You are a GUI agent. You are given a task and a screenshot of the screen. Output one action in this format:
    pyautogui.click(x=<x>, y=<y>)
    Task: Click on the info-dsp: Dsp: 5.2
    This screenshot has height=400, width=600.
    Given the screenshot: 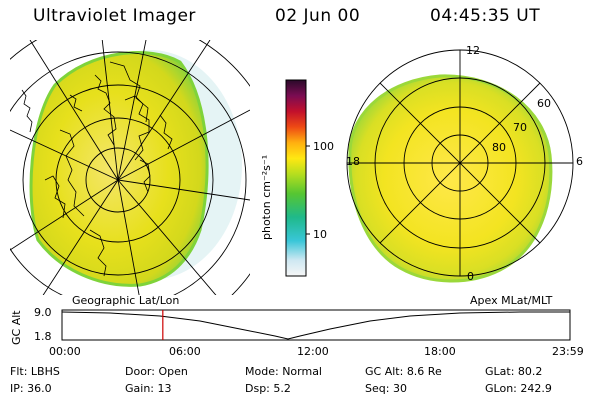 What is the action you would take?
    pyautogui.click(x=268, y=388)
    